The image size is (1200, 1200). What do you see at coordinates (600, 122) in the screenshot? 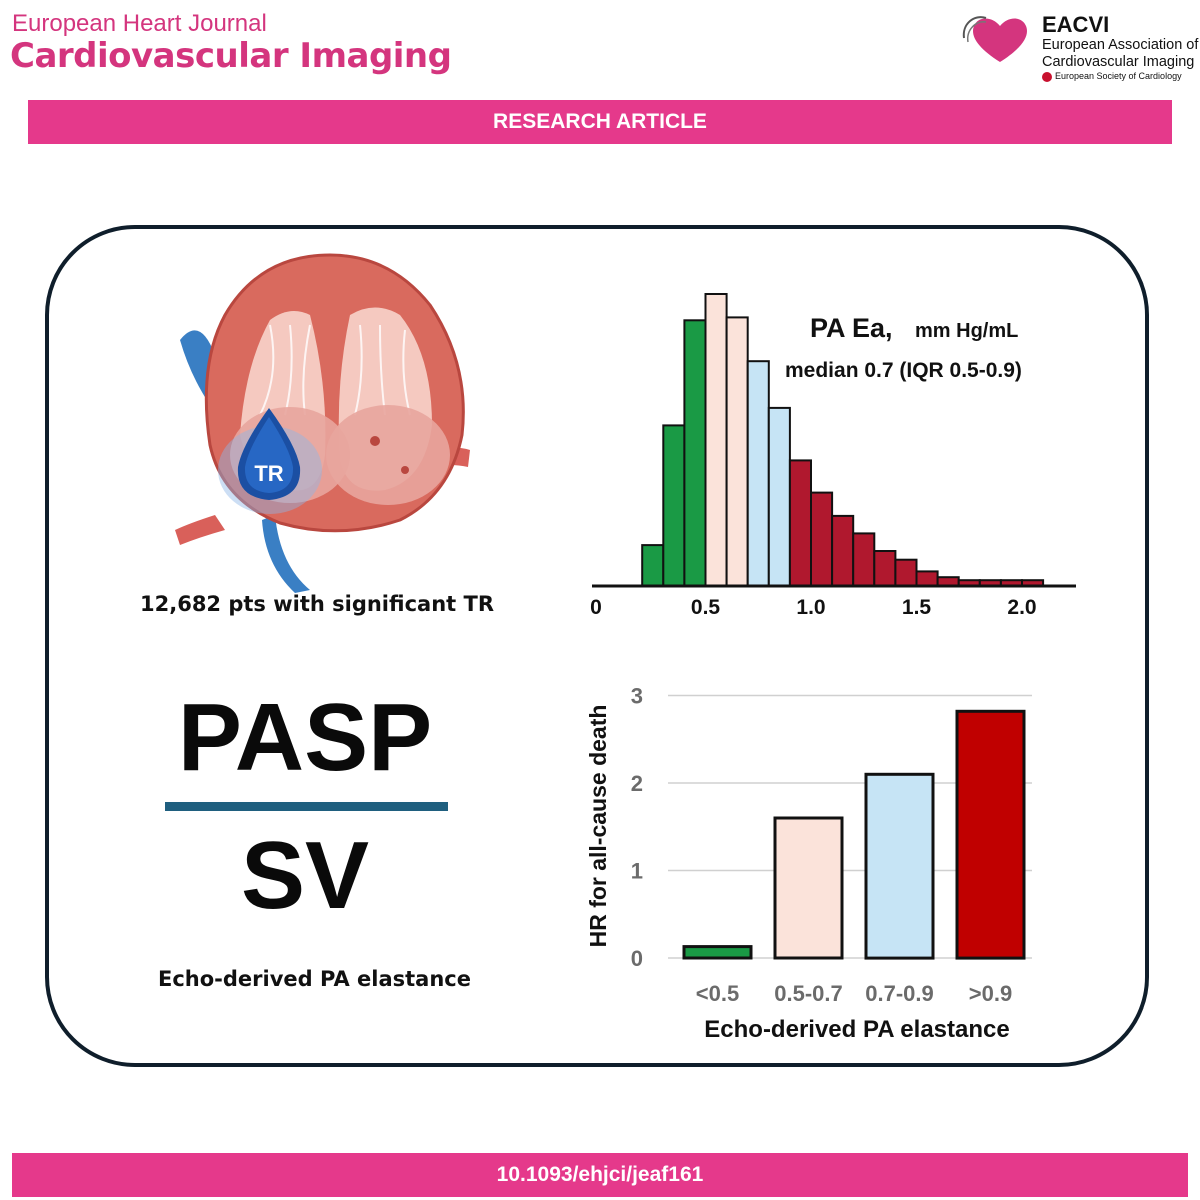
I see `article-type-banner: RESEARCH ARTICLE` at bounding box center [600, 122].